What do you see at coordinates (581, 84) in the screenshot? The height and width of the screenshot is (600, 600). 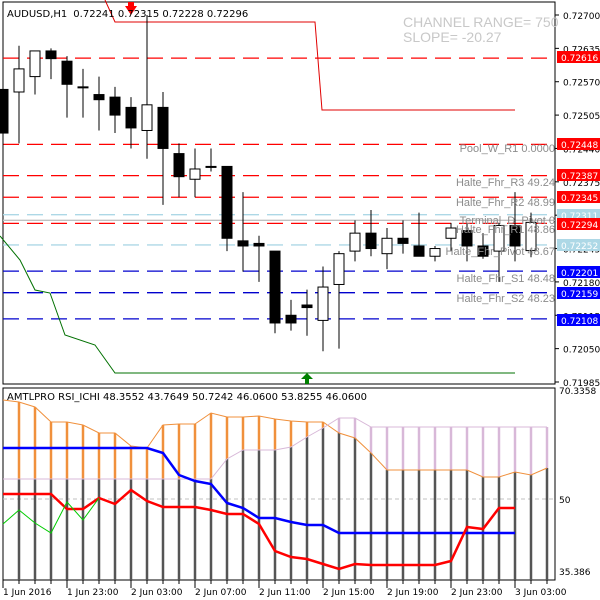 I see `price-tick-label: 0.72570` at bounding box center [581, 84].